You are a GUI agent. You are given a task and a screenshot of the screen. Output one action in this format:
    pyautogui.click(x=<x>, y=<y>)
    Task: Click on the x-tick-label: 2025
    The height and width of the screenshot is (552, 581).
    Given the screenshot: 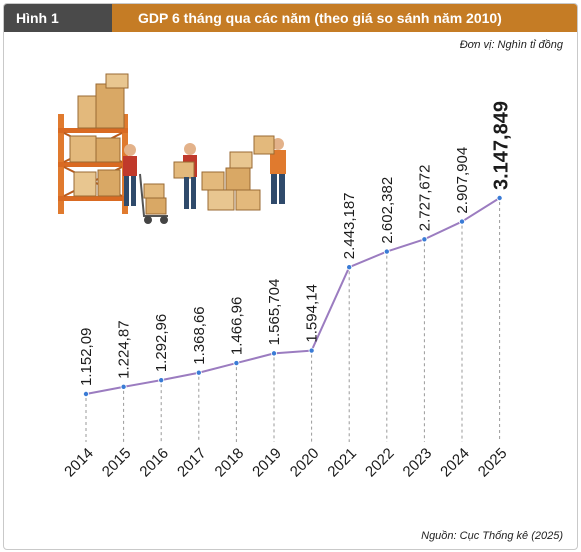 What is the action you would take?
    pyautogui.click(x=493, y=463)
    